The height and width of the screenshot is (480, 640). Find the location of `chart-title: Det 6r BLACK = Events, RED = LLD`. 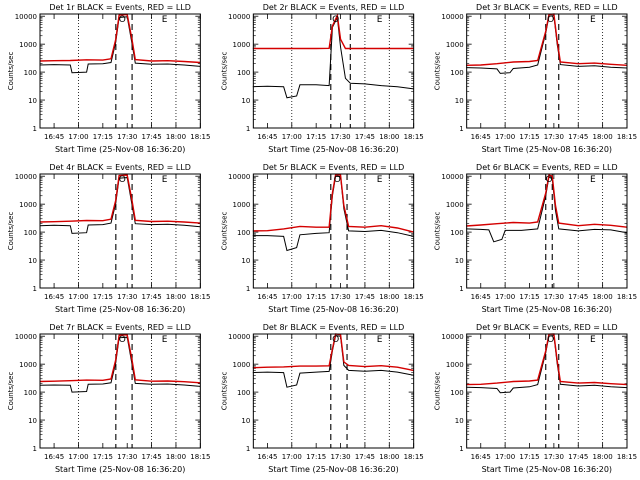

chart-title: Det 6r BLACK = Events, RED = LLD is located at coordinates (547, 167).